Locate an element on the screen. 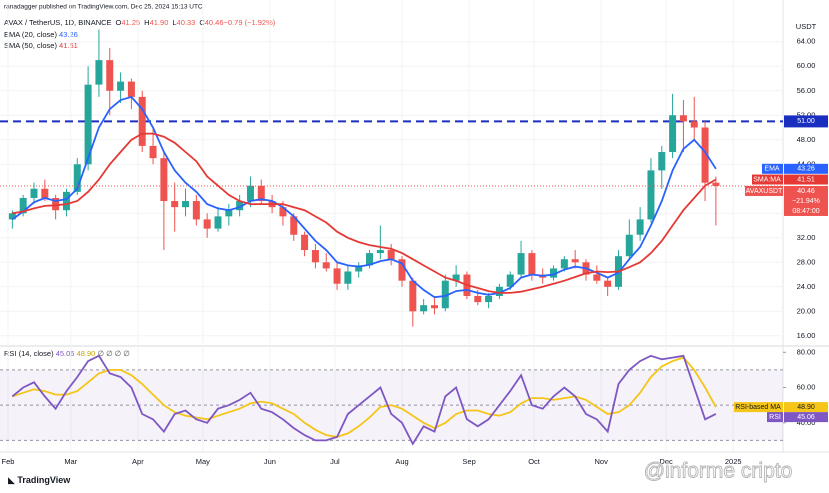  ema-tag is located at coordinates (772, 168).